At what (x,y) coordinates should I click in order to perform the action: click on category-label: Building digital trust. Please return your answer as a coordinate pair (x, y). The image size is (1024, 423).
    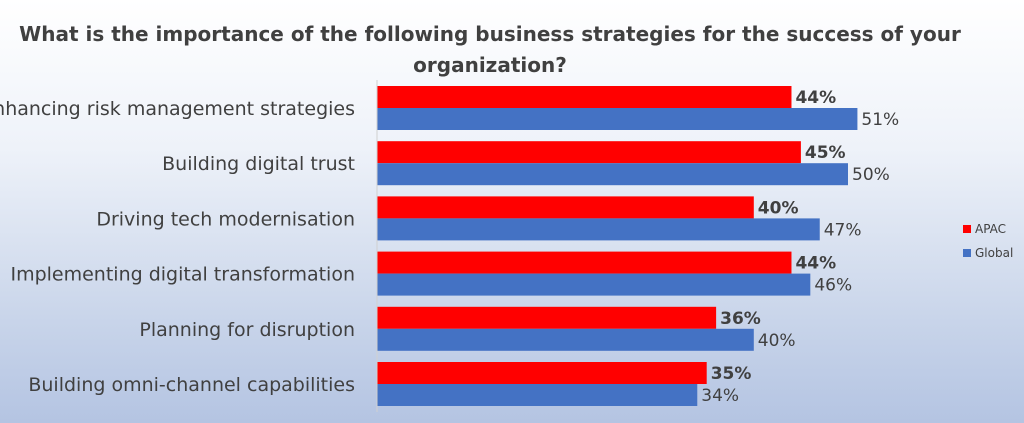
    Looking at the image, I should click on (258, 164).